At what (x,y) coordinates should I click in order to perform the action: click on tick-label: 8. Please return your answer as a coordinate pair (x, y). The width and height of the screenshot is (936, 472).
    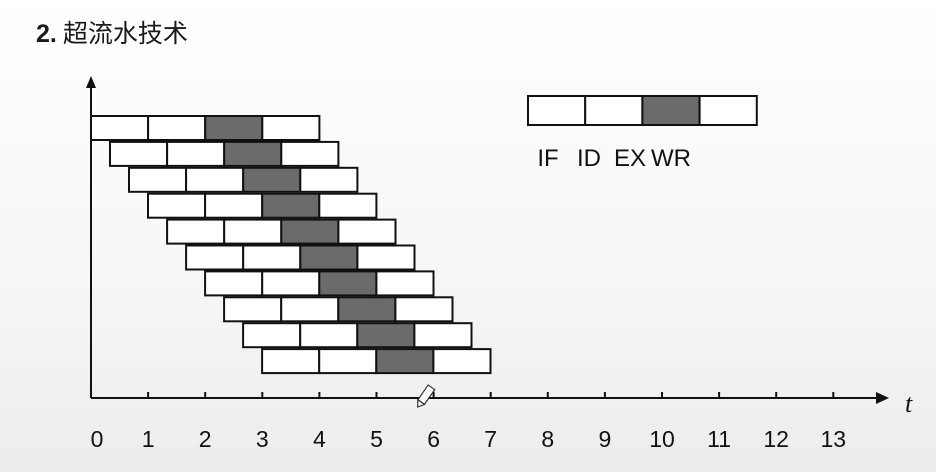
    Looking at the image, I should click on (547, 439).